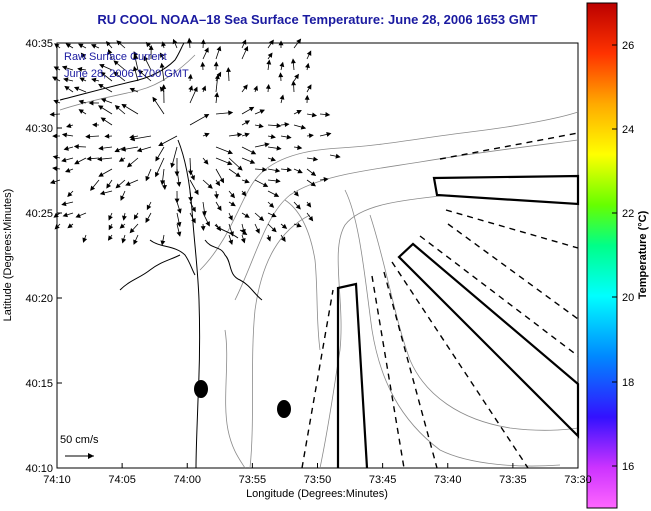 The width and height of the screenshot is (651, 511). What do you see at coordinates (39, 384) in the screenshot?
I see `y-tick-label: 40:15` at bounding box center [39, 384].